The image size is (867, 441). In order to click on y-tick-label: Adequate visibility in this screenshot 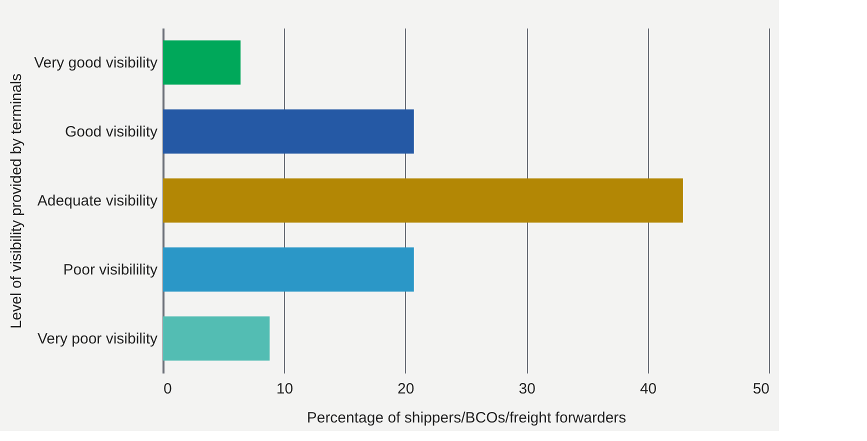, I will do `click(97, 201)`.